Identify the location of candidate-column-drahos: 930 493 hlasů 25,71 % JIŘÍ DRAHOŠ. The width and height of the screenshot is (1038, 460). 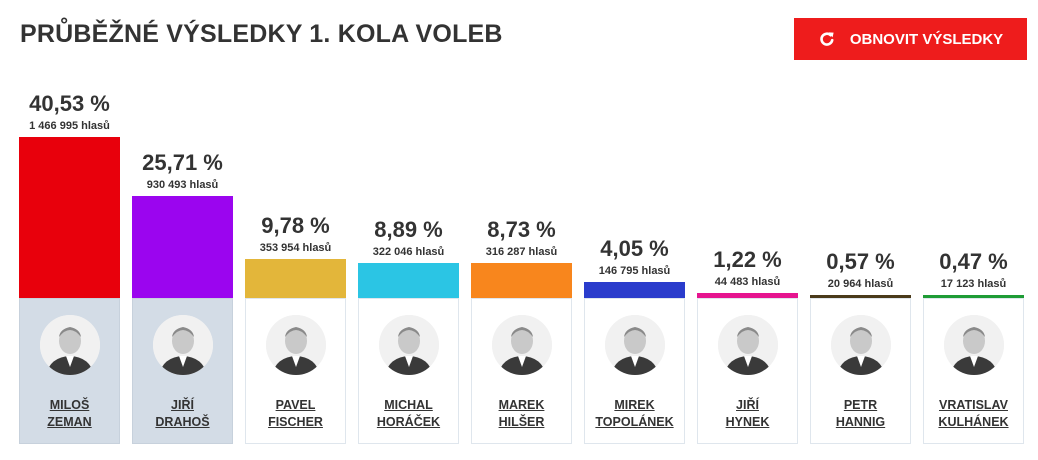
(182, 230).